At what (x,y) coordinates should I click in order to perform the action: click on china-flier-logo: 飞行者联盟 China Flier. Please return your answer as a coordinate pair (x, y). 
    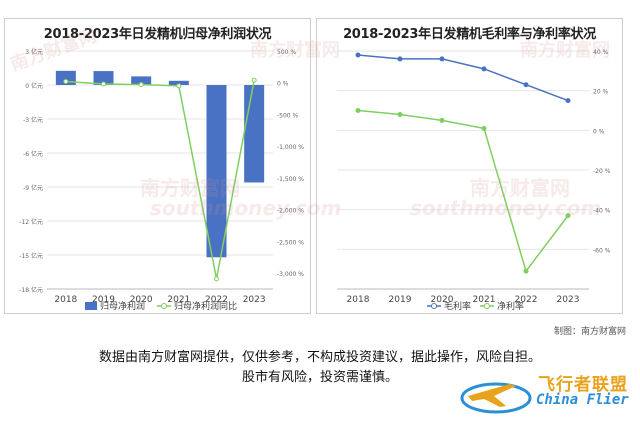
    Looking at the image, I should click on (544, 394).